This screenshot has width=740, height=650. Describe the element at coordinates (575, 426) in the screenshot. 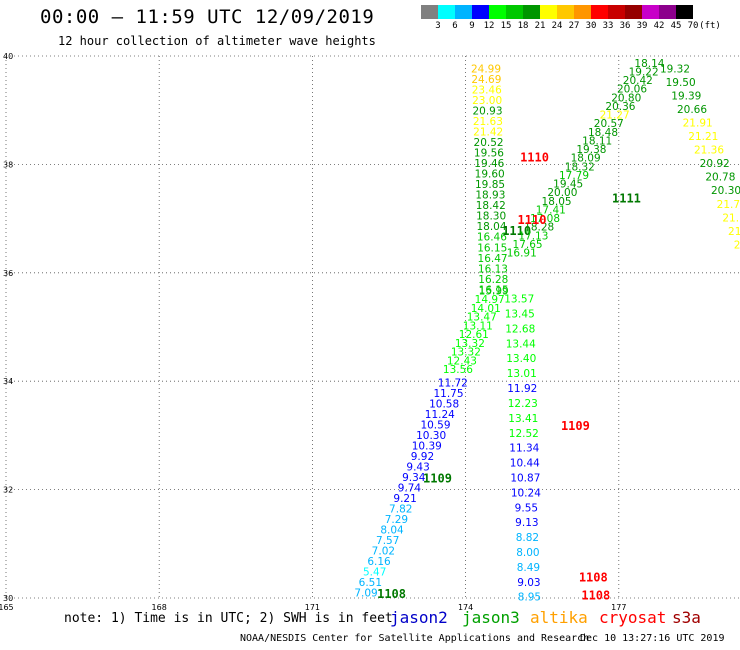

I see `pass-time-label: 1109` at that location.